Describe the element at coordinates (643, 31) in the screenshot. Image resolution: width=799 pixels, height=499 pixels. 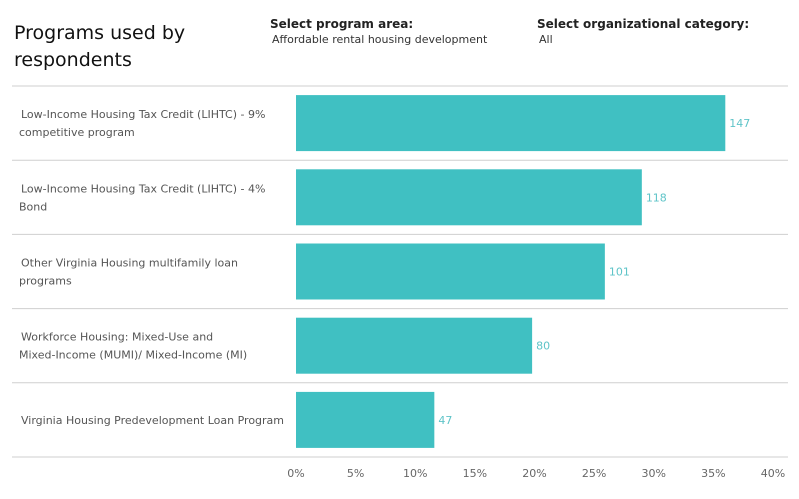
I see `org-category-filter: Select organizational category: All` at that location.